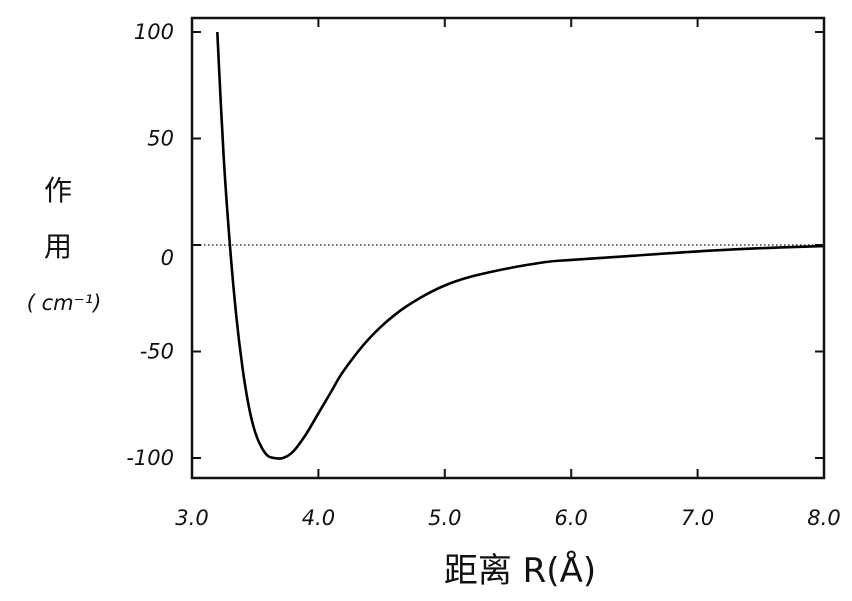 Image resolution: width=852 pixels, height=601 pixels. What do you see at coordinates (191, 518) in the screenshot?
I see `x-tick-label-0: 3.0` at bounding box center [191, 518].